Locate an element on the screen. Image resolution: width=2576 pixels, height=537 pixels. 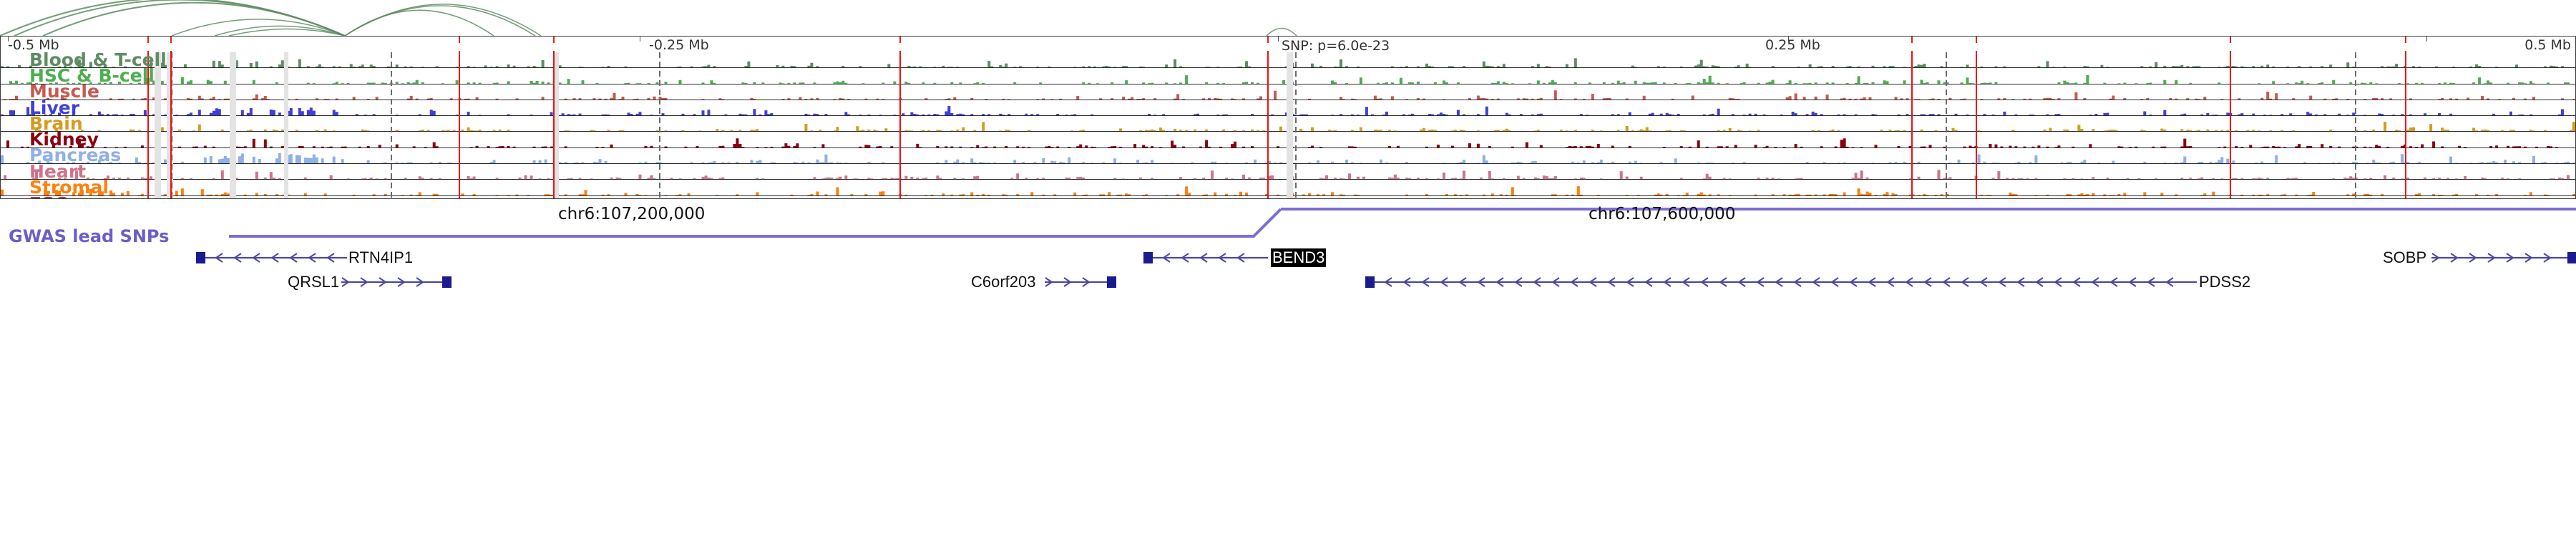
track-label: HSC & B-cell is located at coordinates (92, 76).